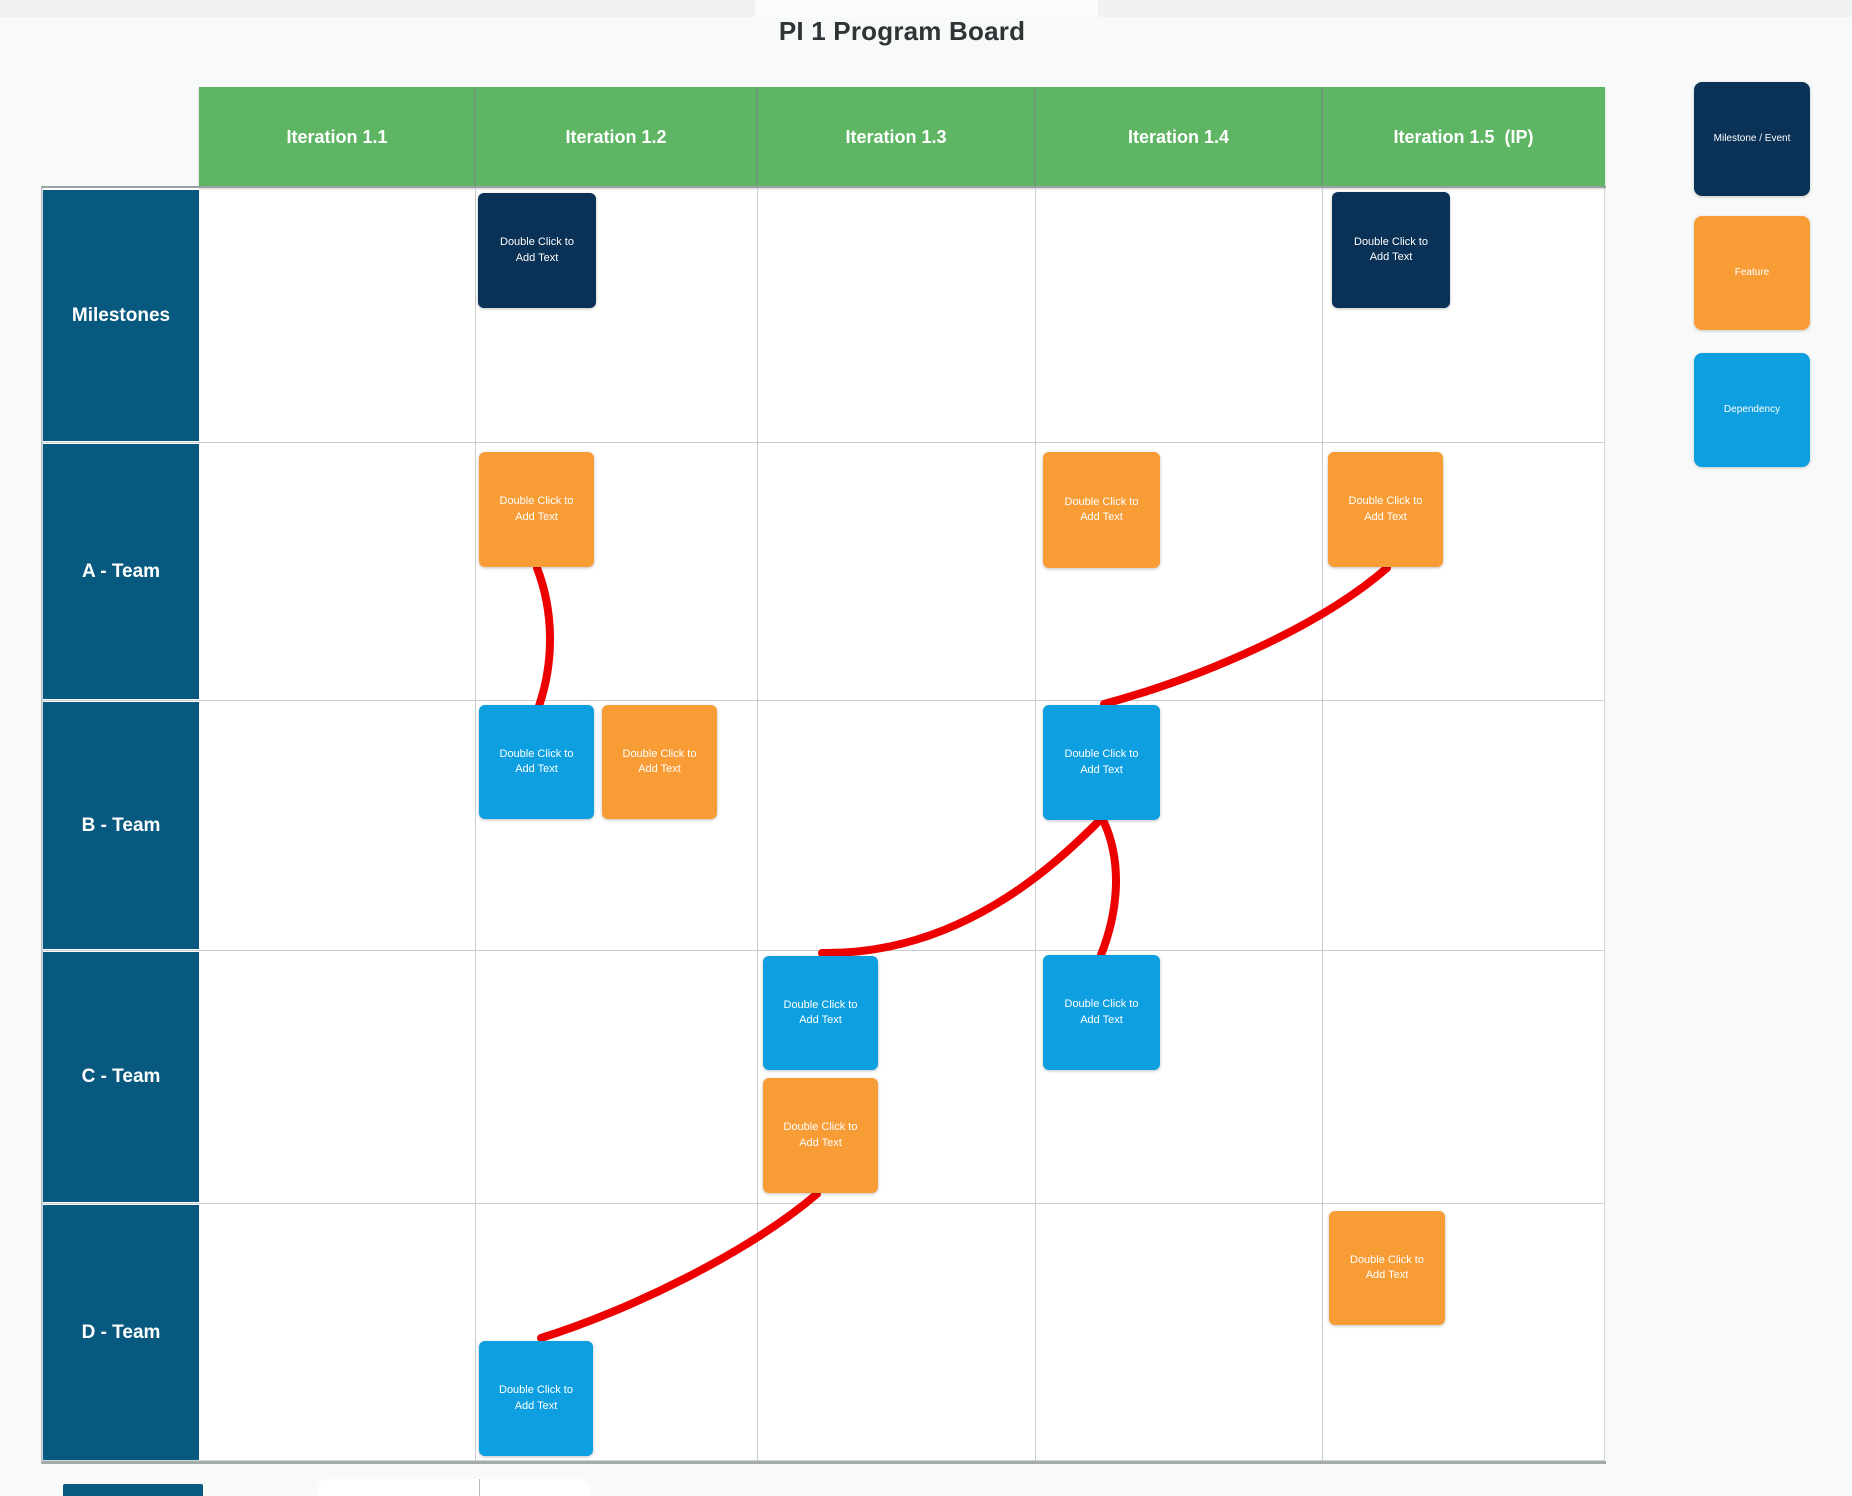 Image resolution: width=1852 pixels, height=1496 pixels. Describe the element at coordinates (121, 825) in the screenshot. I see `row-label-b-team: B - Team` at that location.